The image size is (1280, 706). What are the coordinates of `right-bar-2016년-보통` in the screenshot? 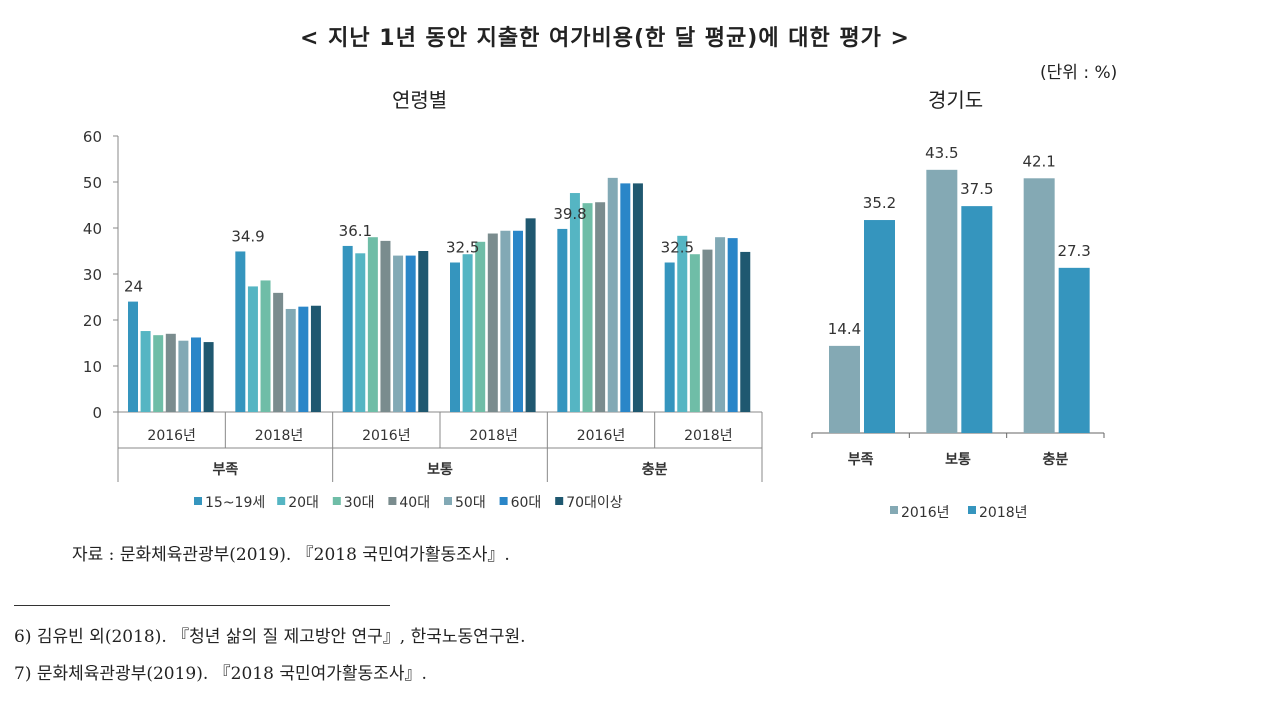 It's located at (942, 301).